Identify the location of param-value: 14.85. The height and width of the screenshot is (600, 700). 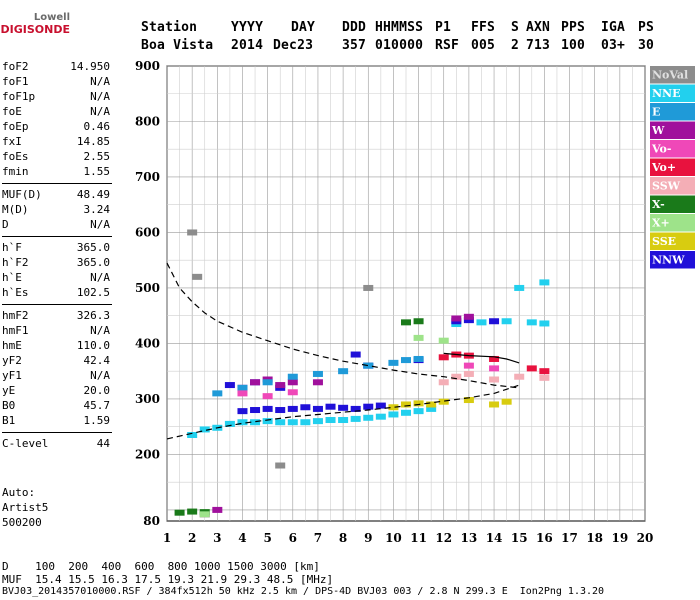
(93, 141).